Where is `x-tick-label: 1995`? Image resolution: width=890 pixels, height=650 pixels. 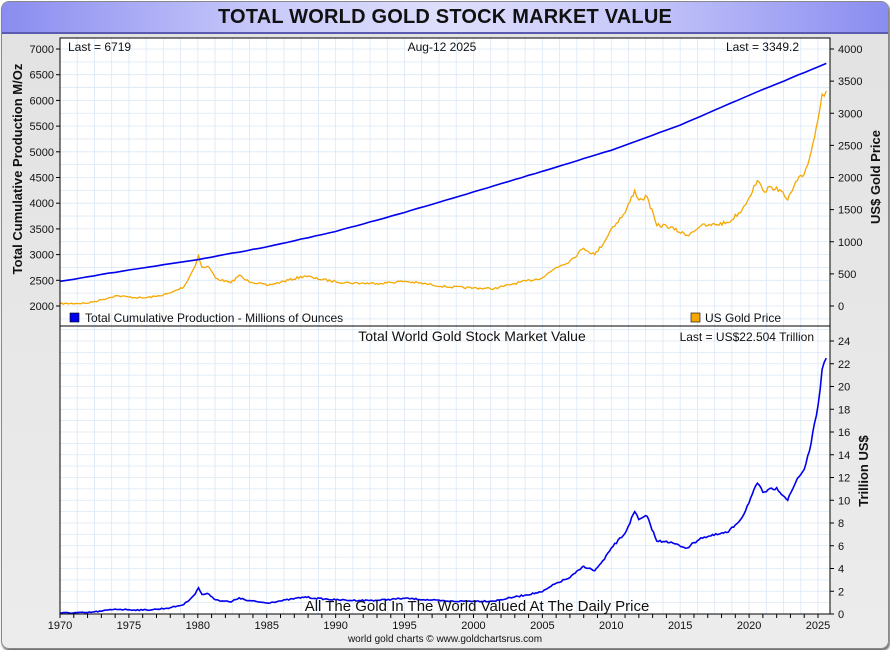 x-tick-label: 1995 is located at coordinates (404, 626).